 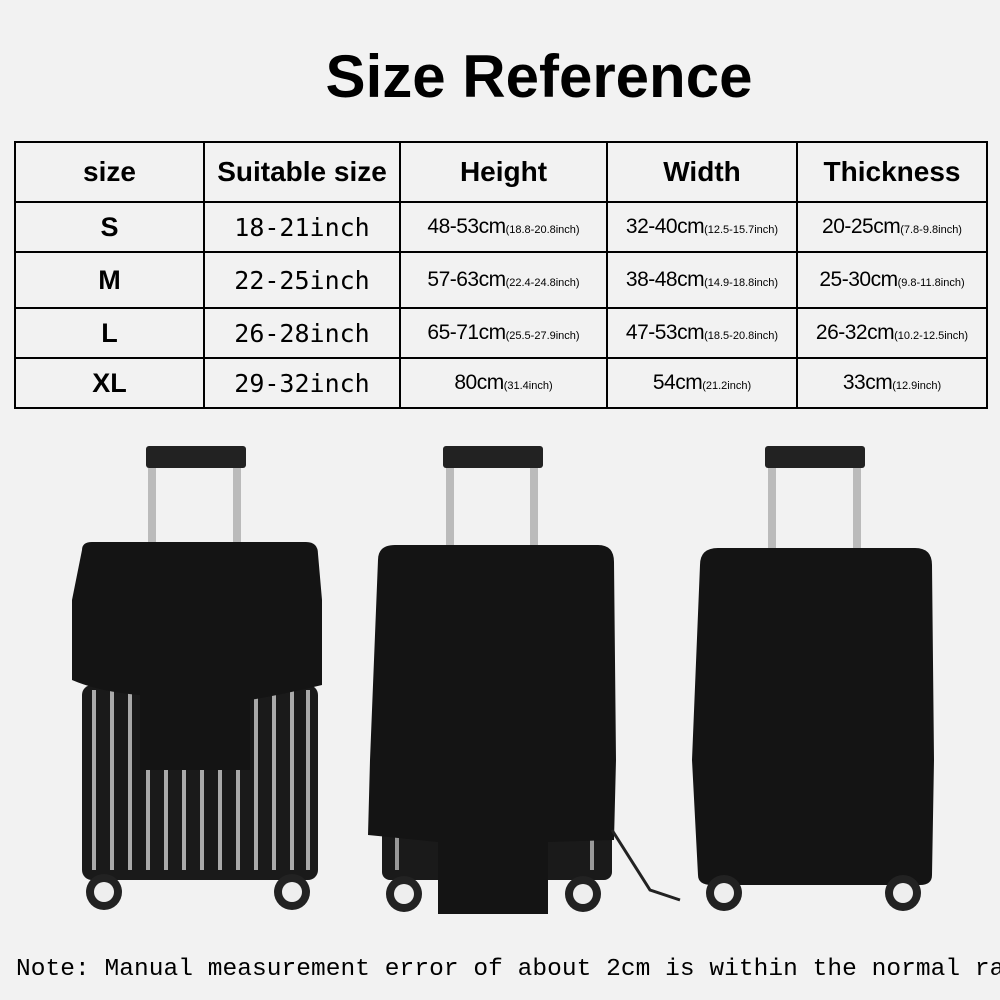 I want to click on size-cell: S, so click(x=109, y=227).